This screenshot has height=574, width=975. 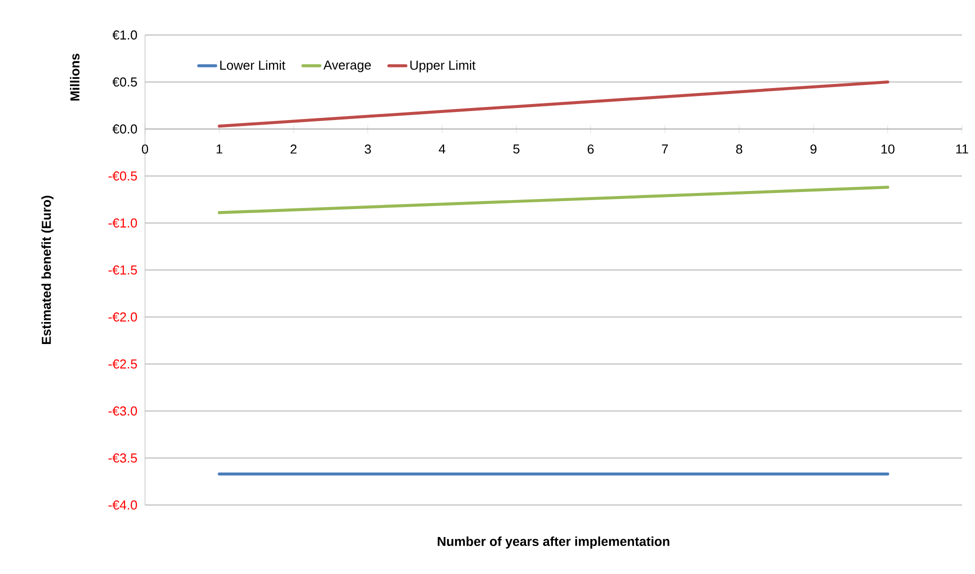 I want to click on y-tick-label: -€2.5, so click(x=122, y=364).